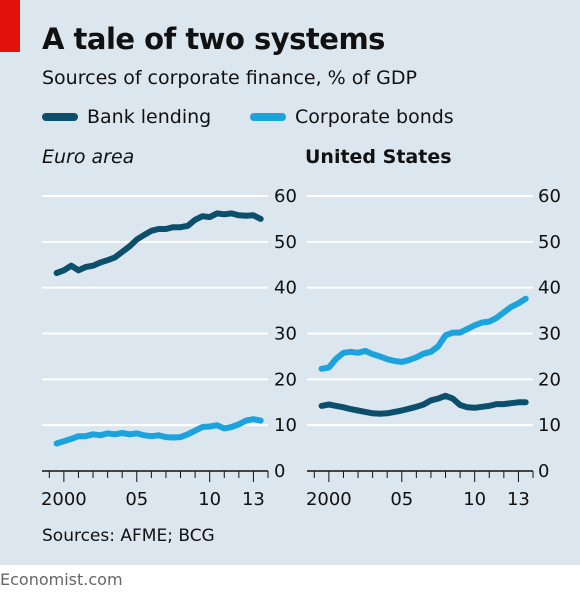  Describe the element at coordinates (285, 334) in the screenshot. I see `y-tick-label-euro-area: 30` at that location.